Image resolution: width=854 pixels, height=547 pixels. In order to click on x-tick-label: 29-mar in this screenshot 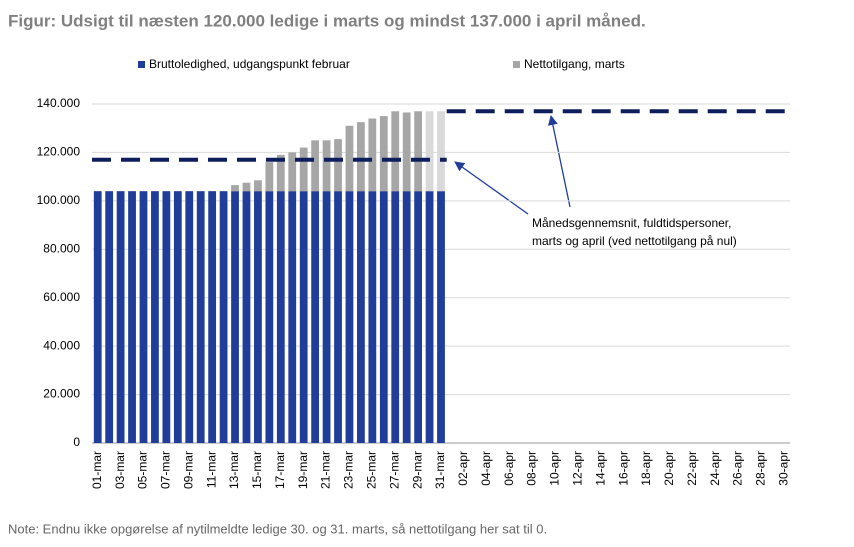, I will do `click(417, 470)`.